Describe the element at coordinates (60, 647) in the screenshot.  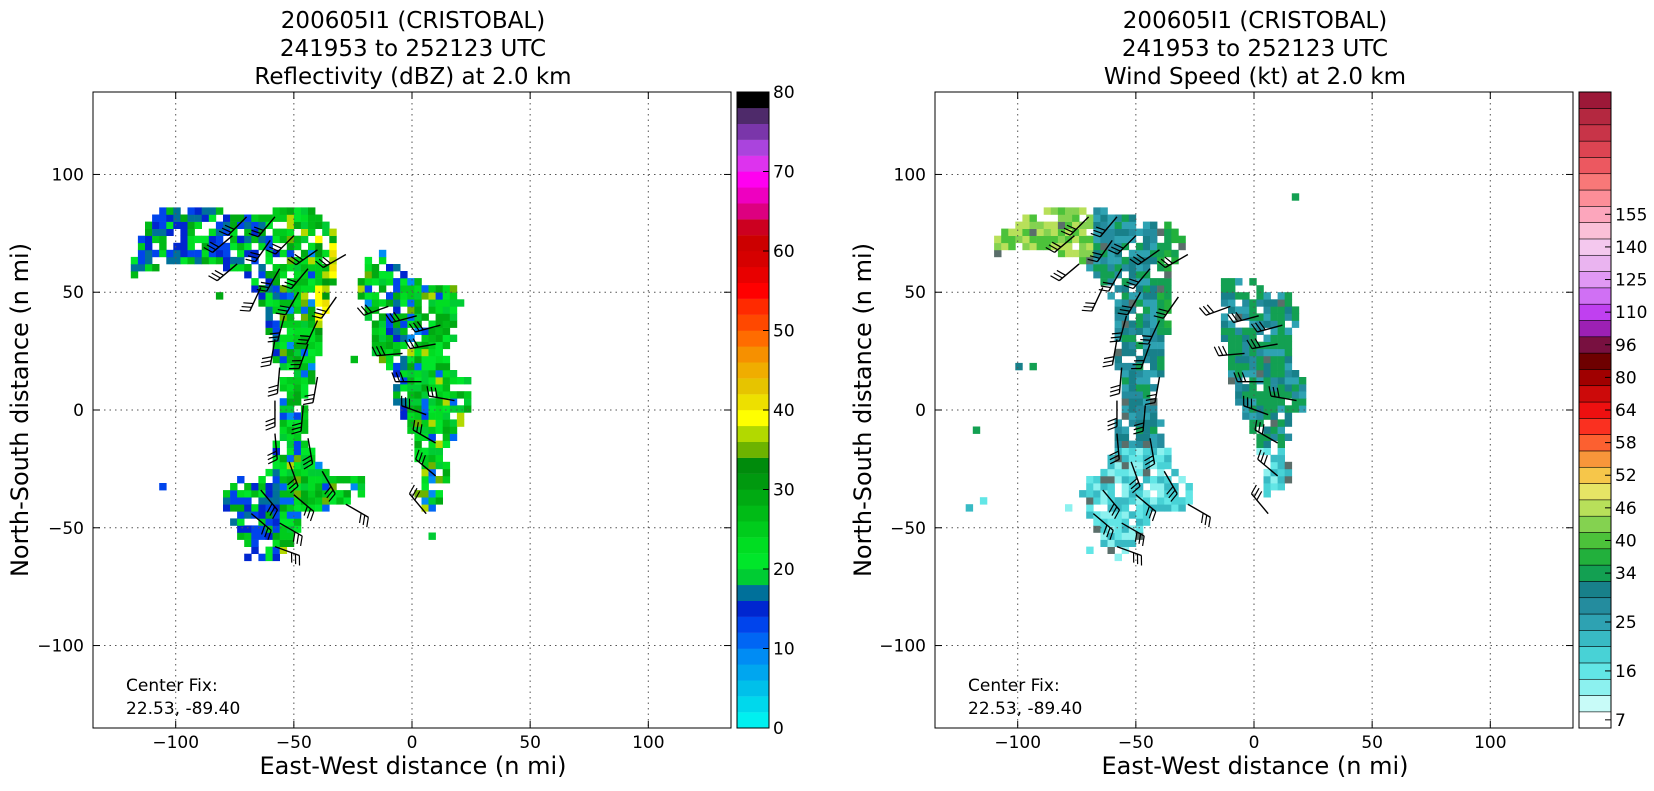
I see `y-tick-label: −100` at that location.